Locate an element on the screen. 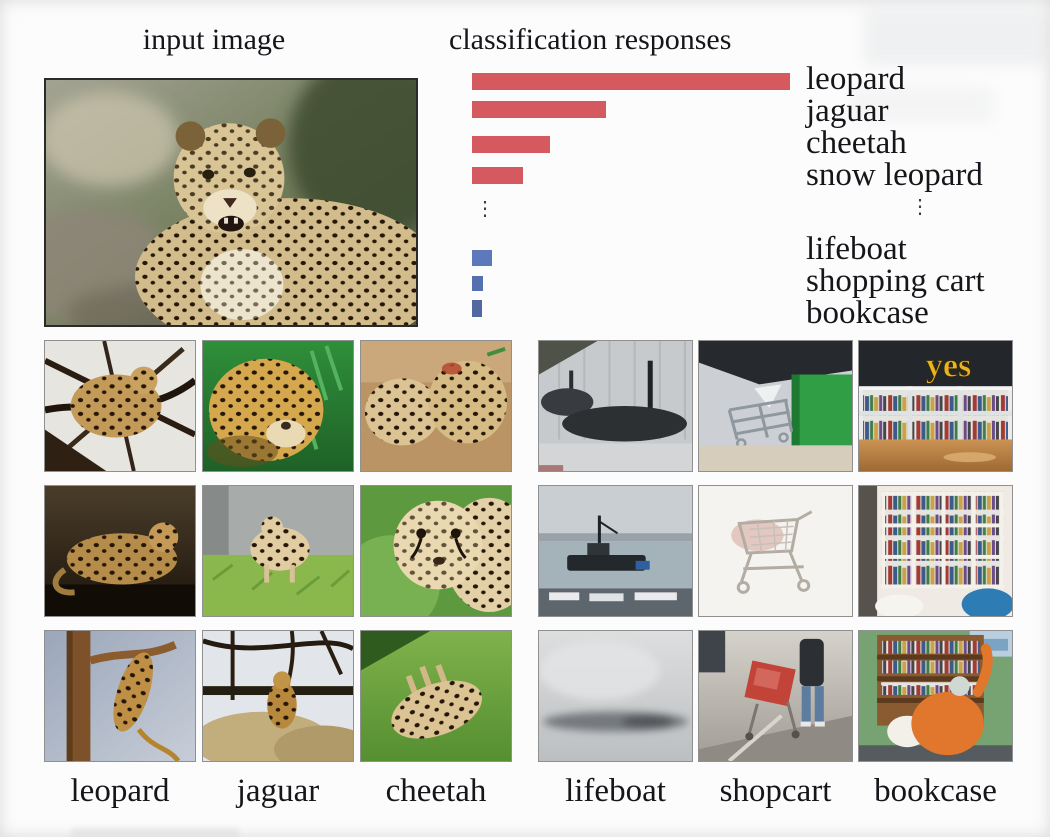 This screenshot has width=1050, height=837. column-label-jaguar: jaguar is located at coordinates (278, 791).